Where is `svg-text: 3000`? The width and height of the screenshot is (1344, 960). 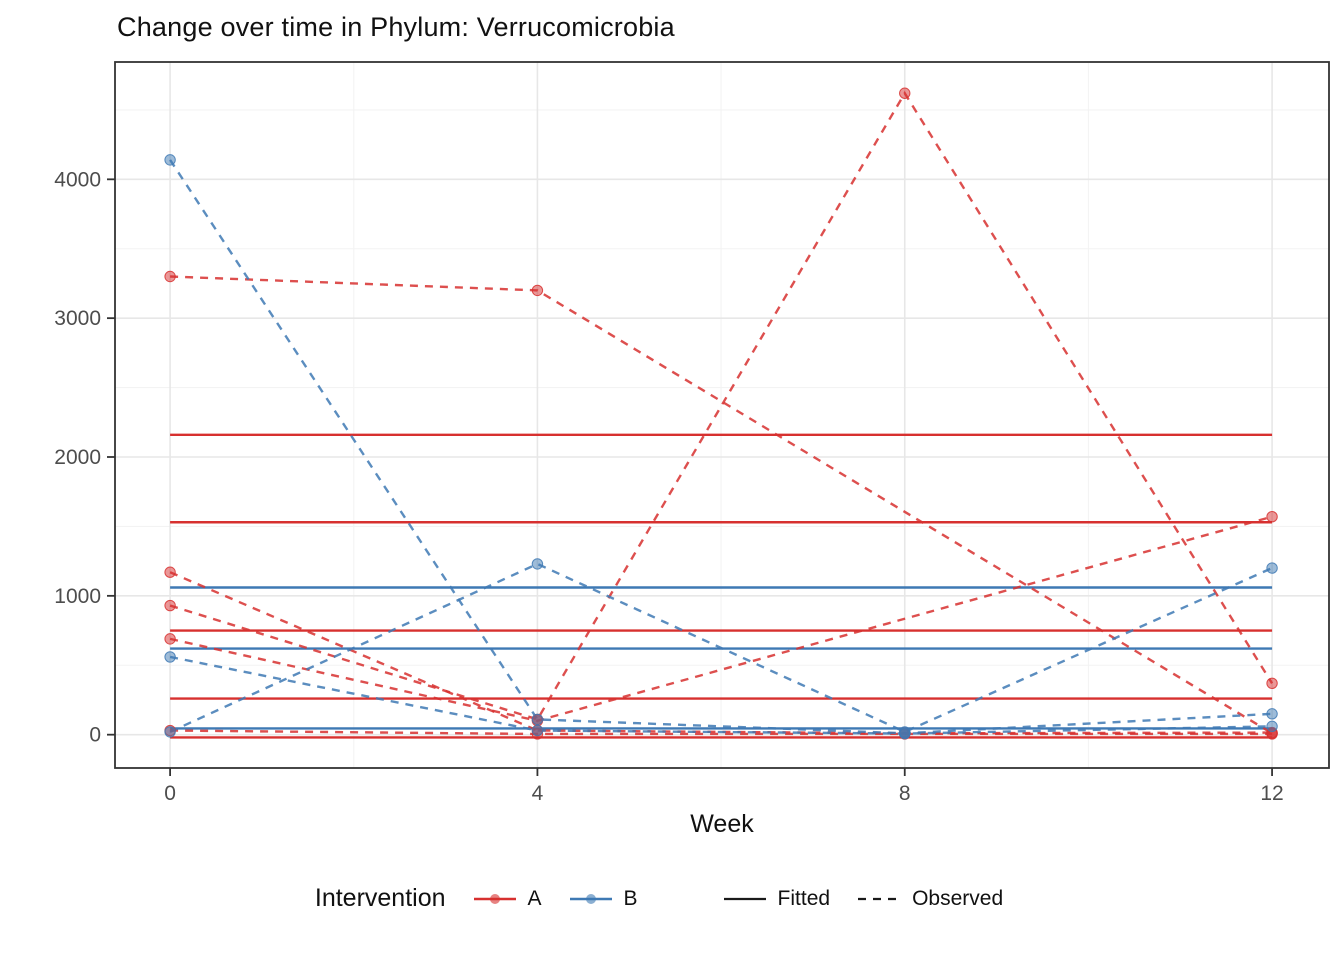 svg-text: 3000 is located at coordinates (77, 318).